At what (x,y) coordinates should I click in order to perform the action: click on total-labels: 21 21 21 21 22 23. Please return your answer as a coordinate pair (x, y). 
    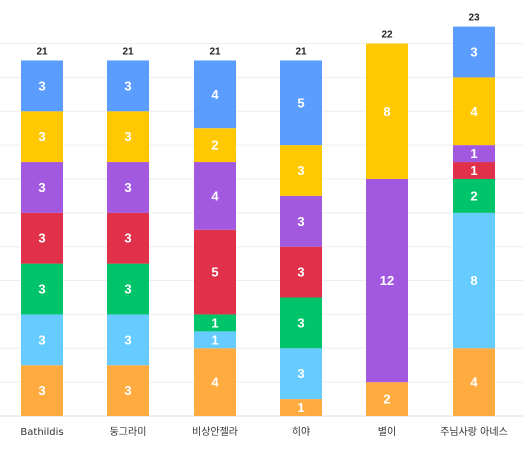
    Looking at the image, I should click on (258, 35).